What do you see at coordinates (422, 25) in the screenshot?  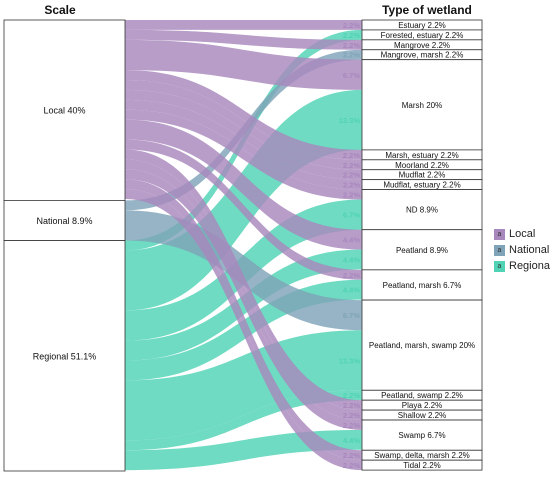 I see `node-label-estuary: Estuary 2.2%` at bounding box center [422, 25].